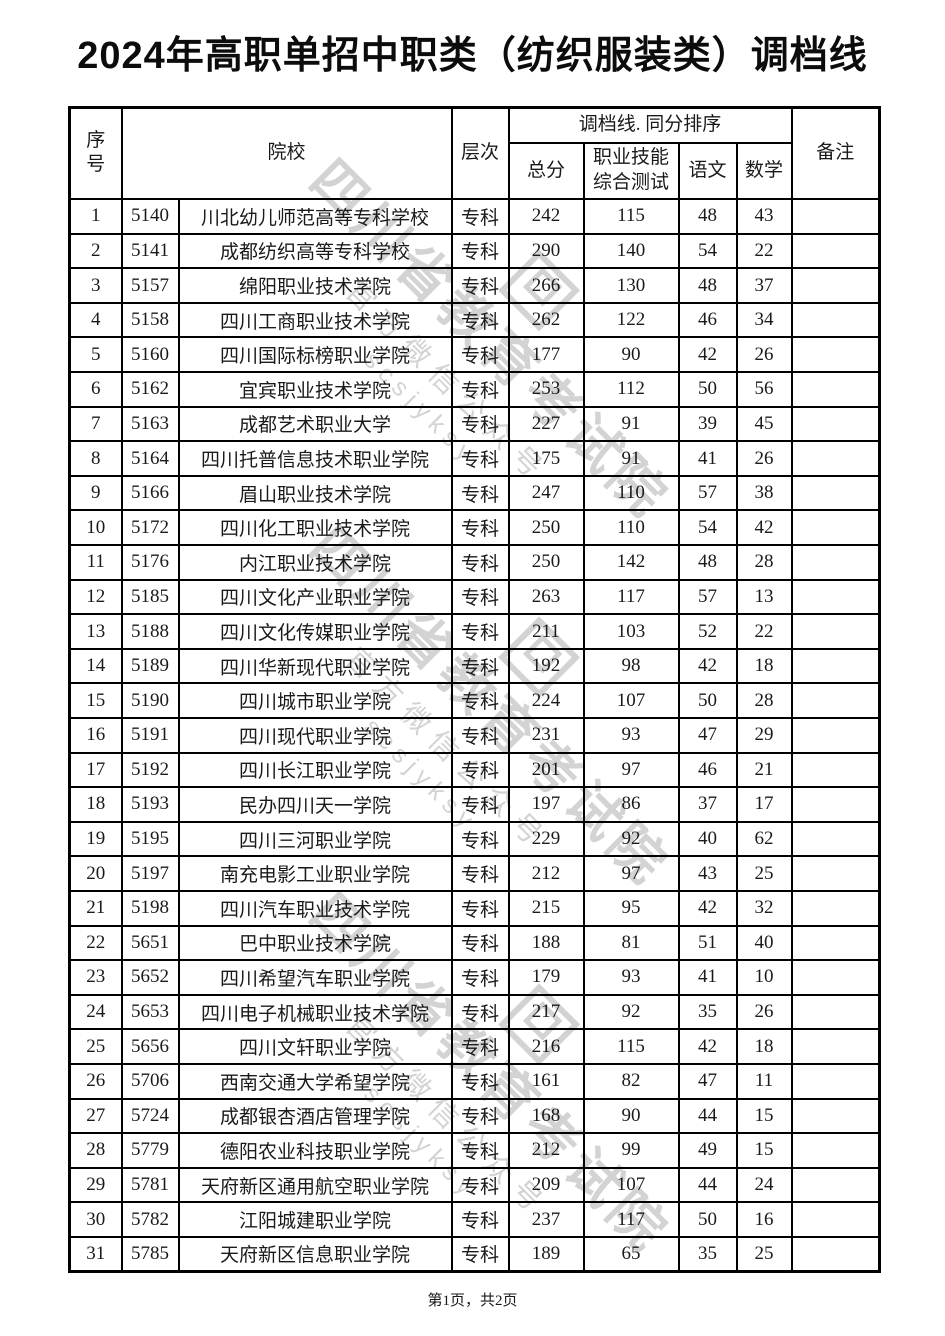 The width and height of the screenshot is (945, 1336). I want to click on math-score: 38, so click(764, 493).